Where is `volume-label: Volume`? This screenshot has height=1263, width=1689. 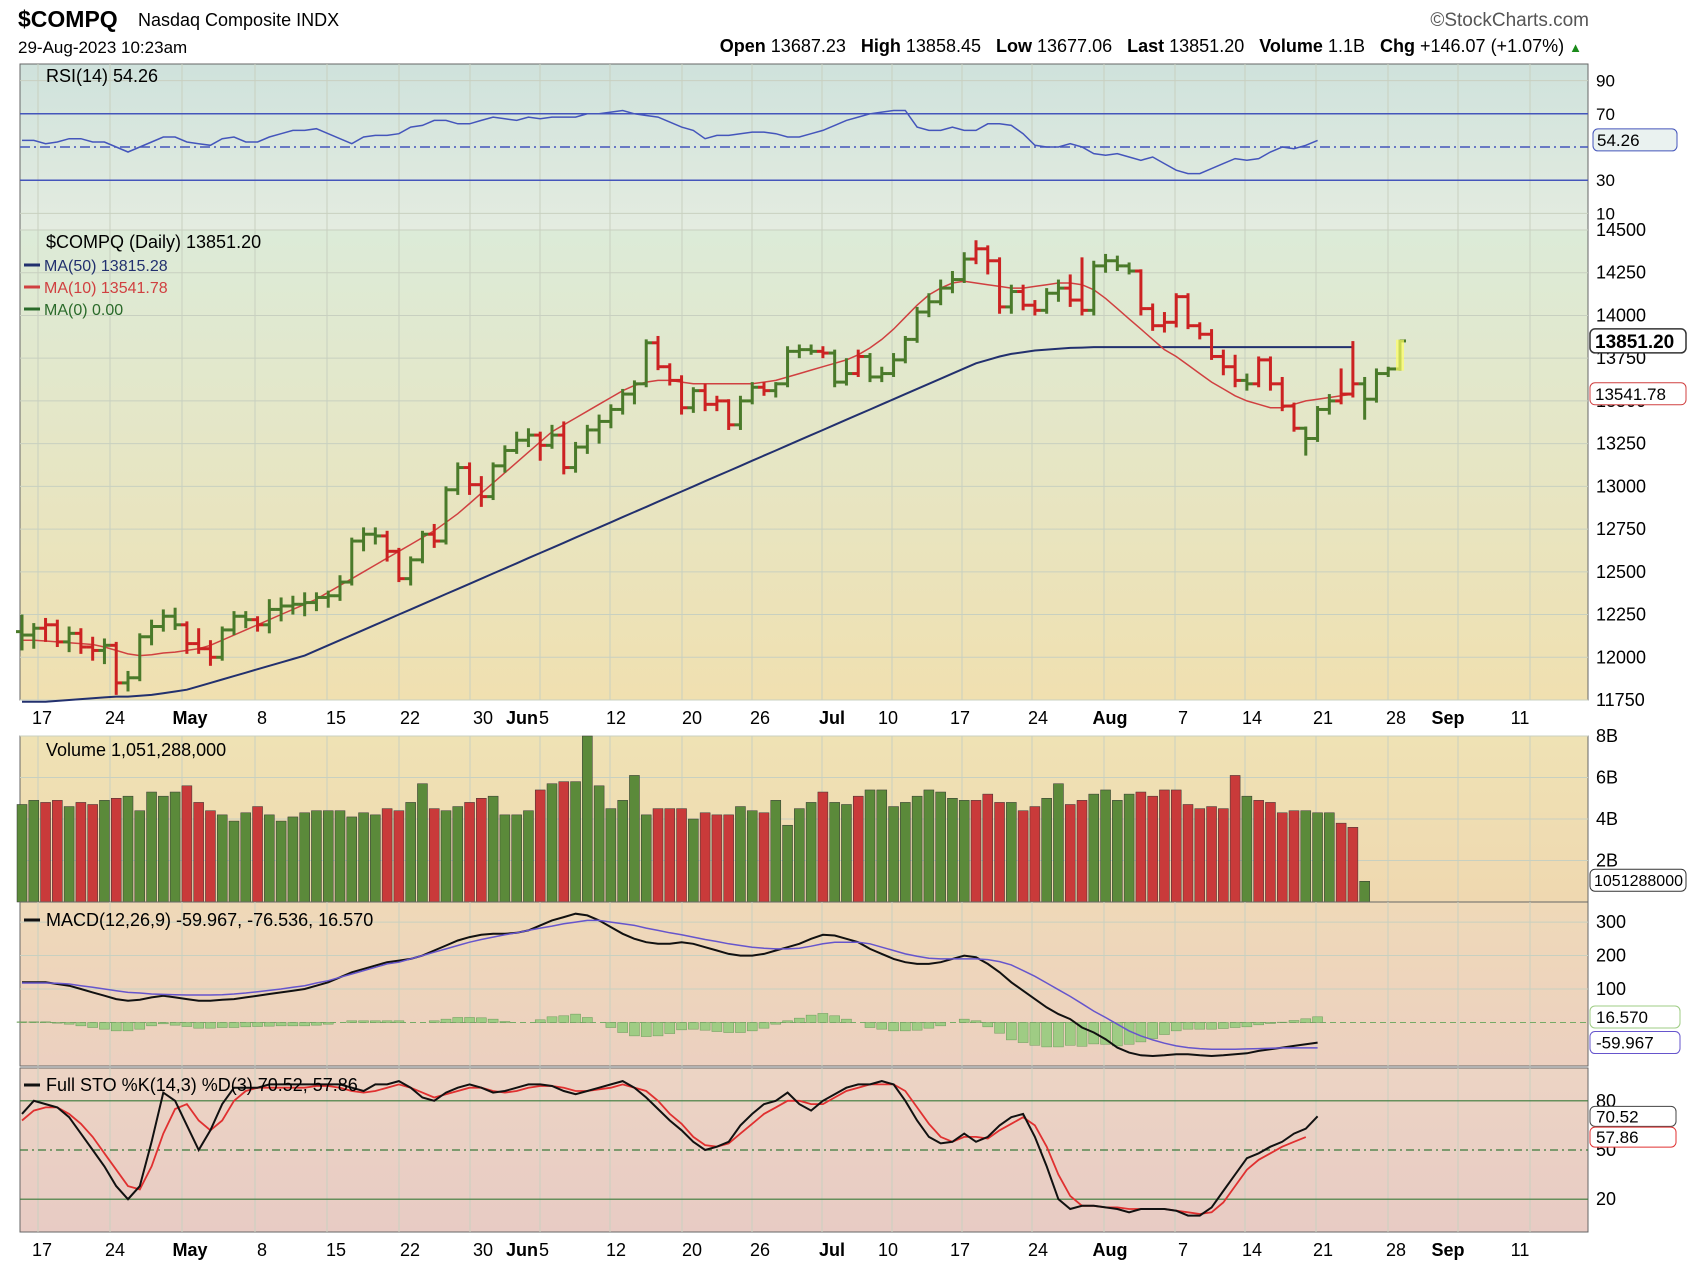 volume-label: Volume is located at coordinates (1291, 46).